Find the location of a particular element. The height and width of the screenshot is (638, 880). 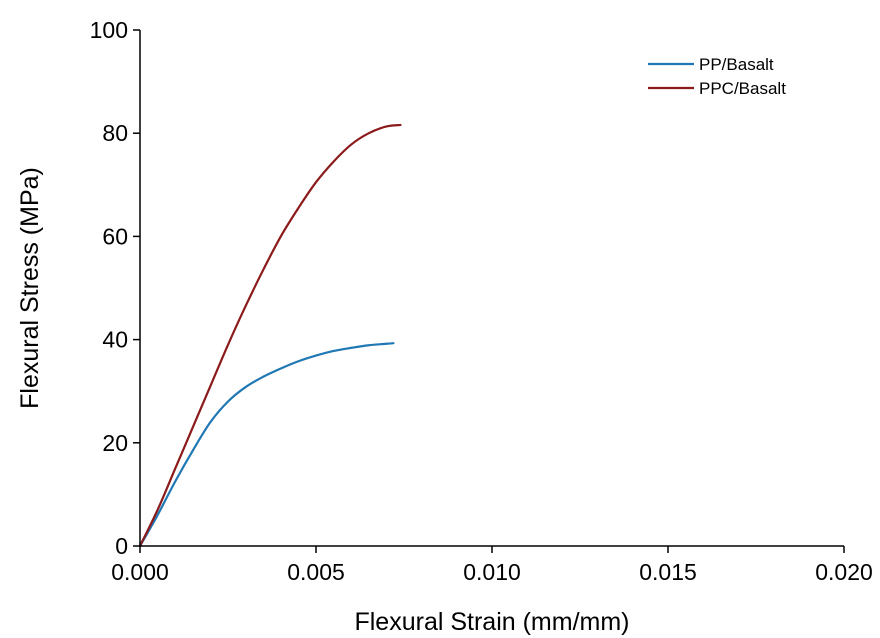

x-tick-label: 0.010 is located at coordinates (492, 572).